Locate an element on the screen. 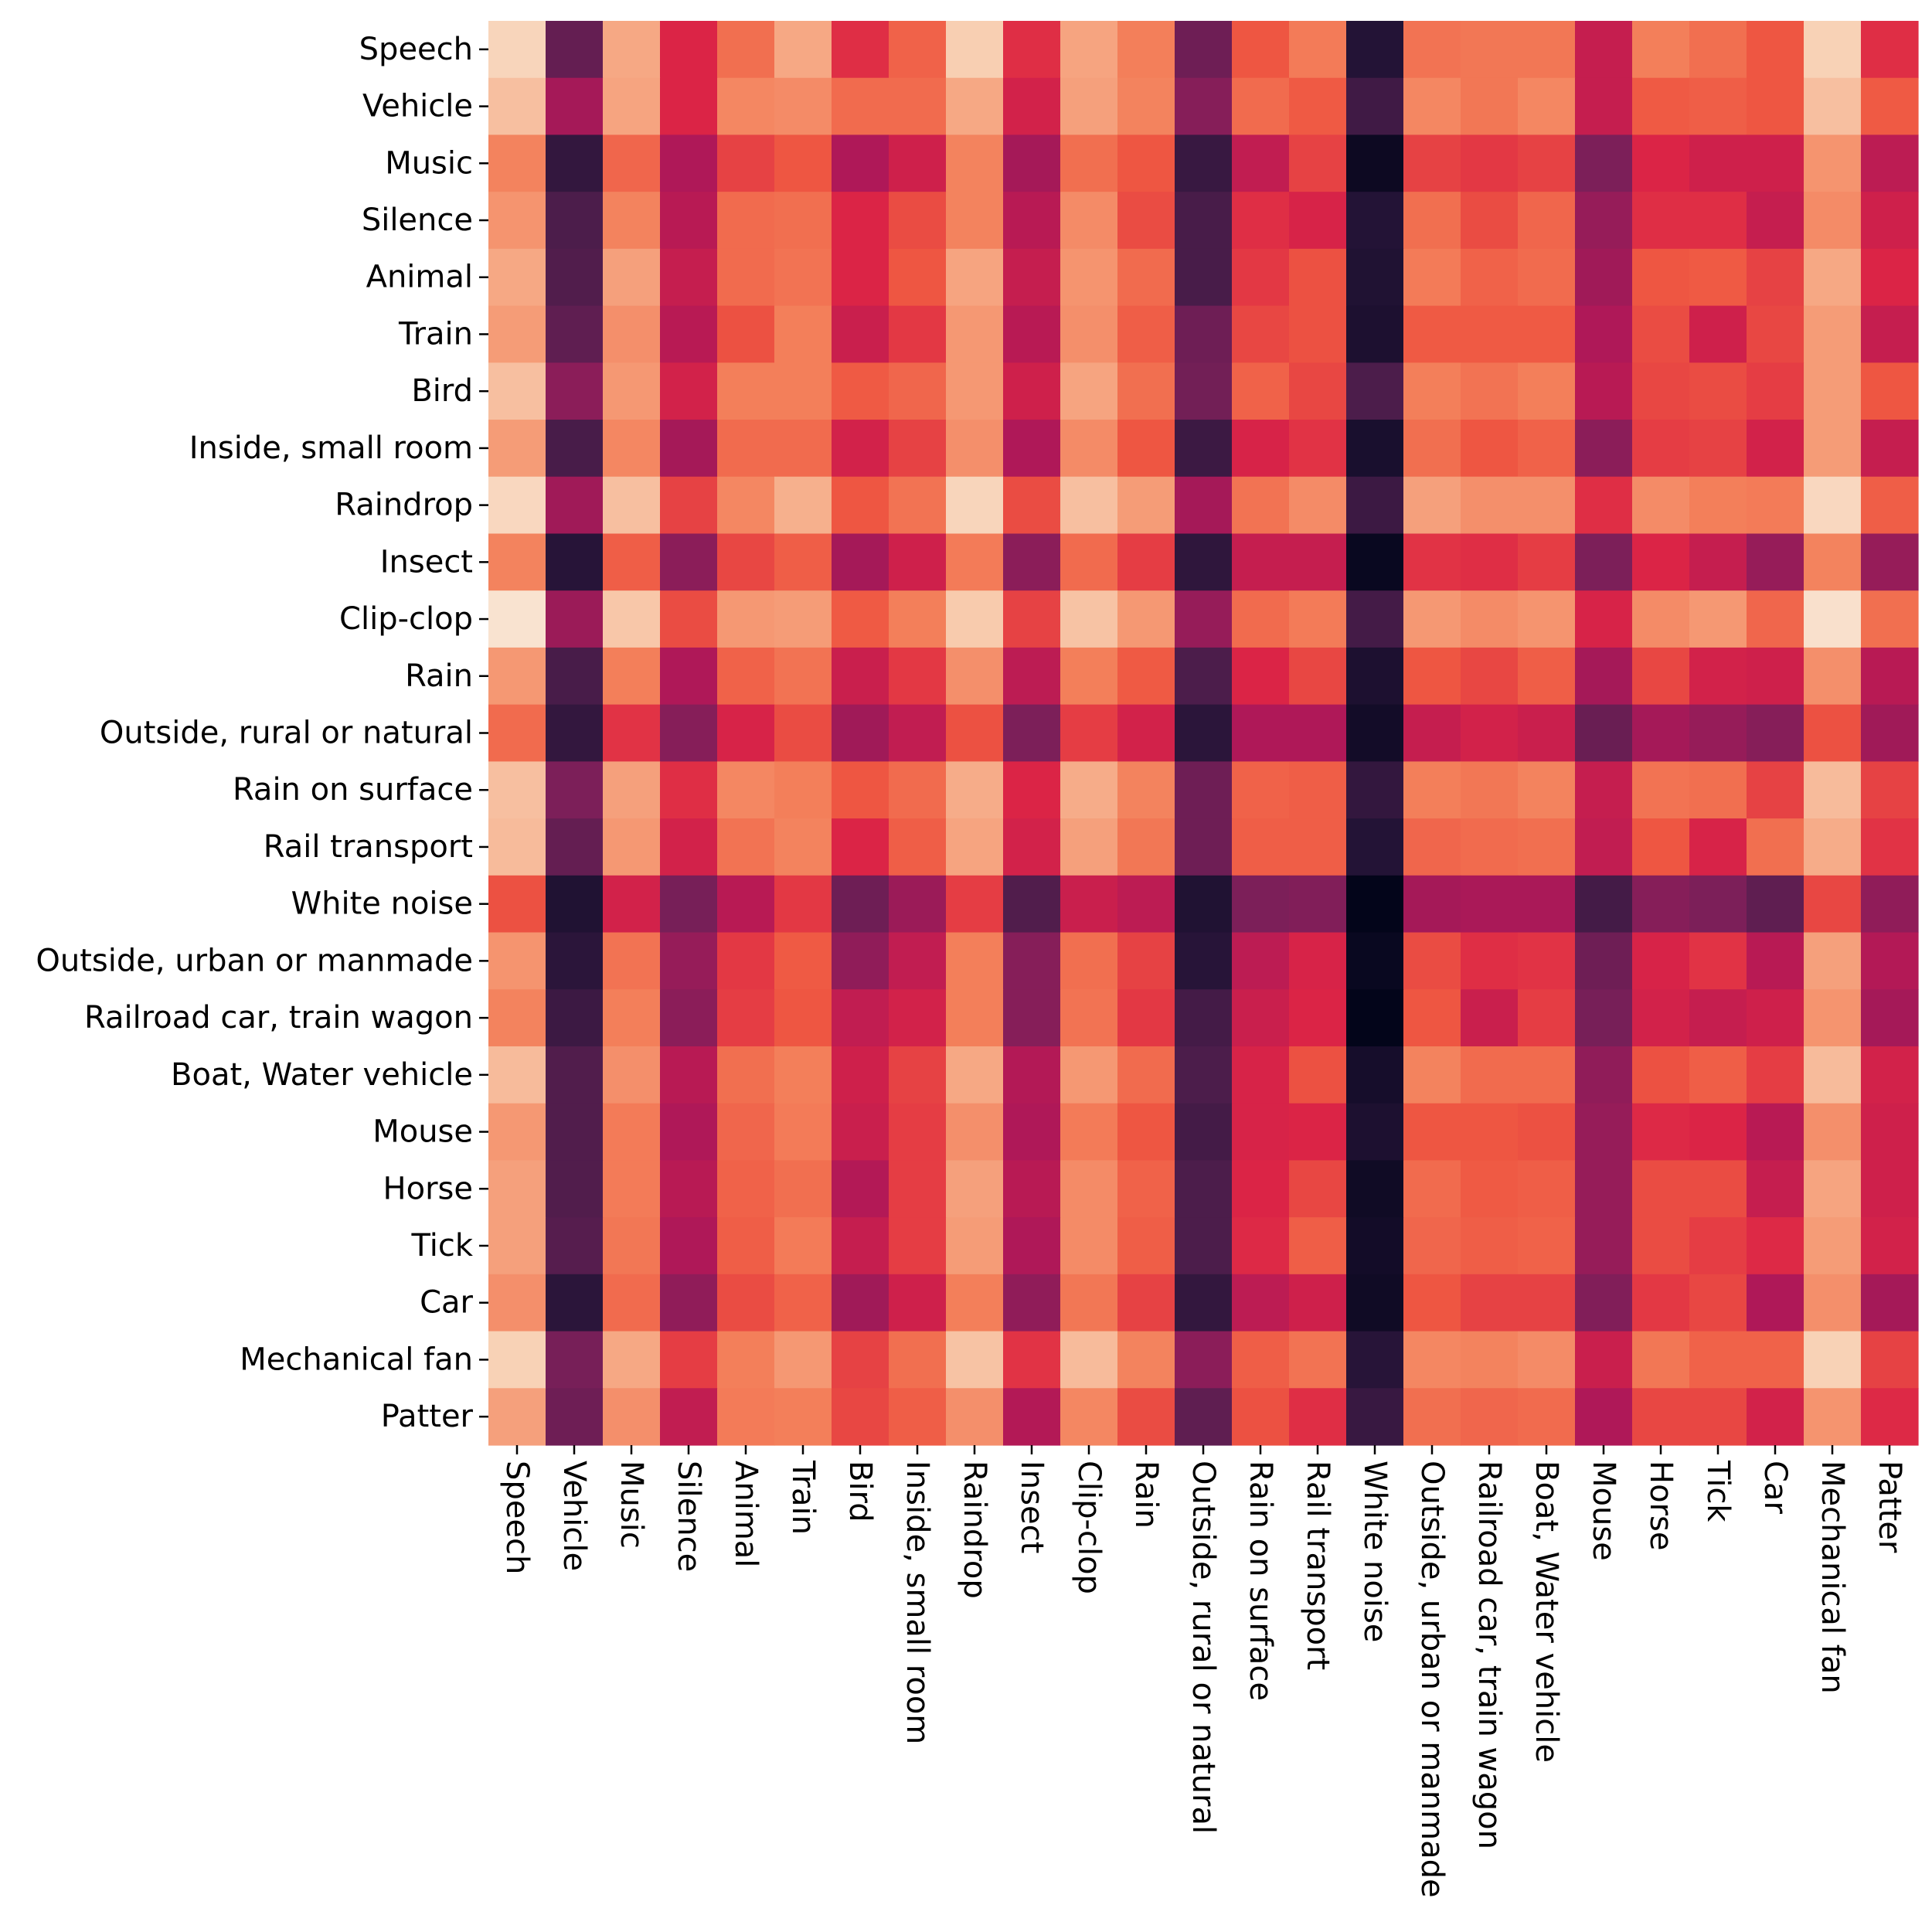 The image size is (1932, 1932). x-tick-label: Animal is located at coordinates (746, 1514).